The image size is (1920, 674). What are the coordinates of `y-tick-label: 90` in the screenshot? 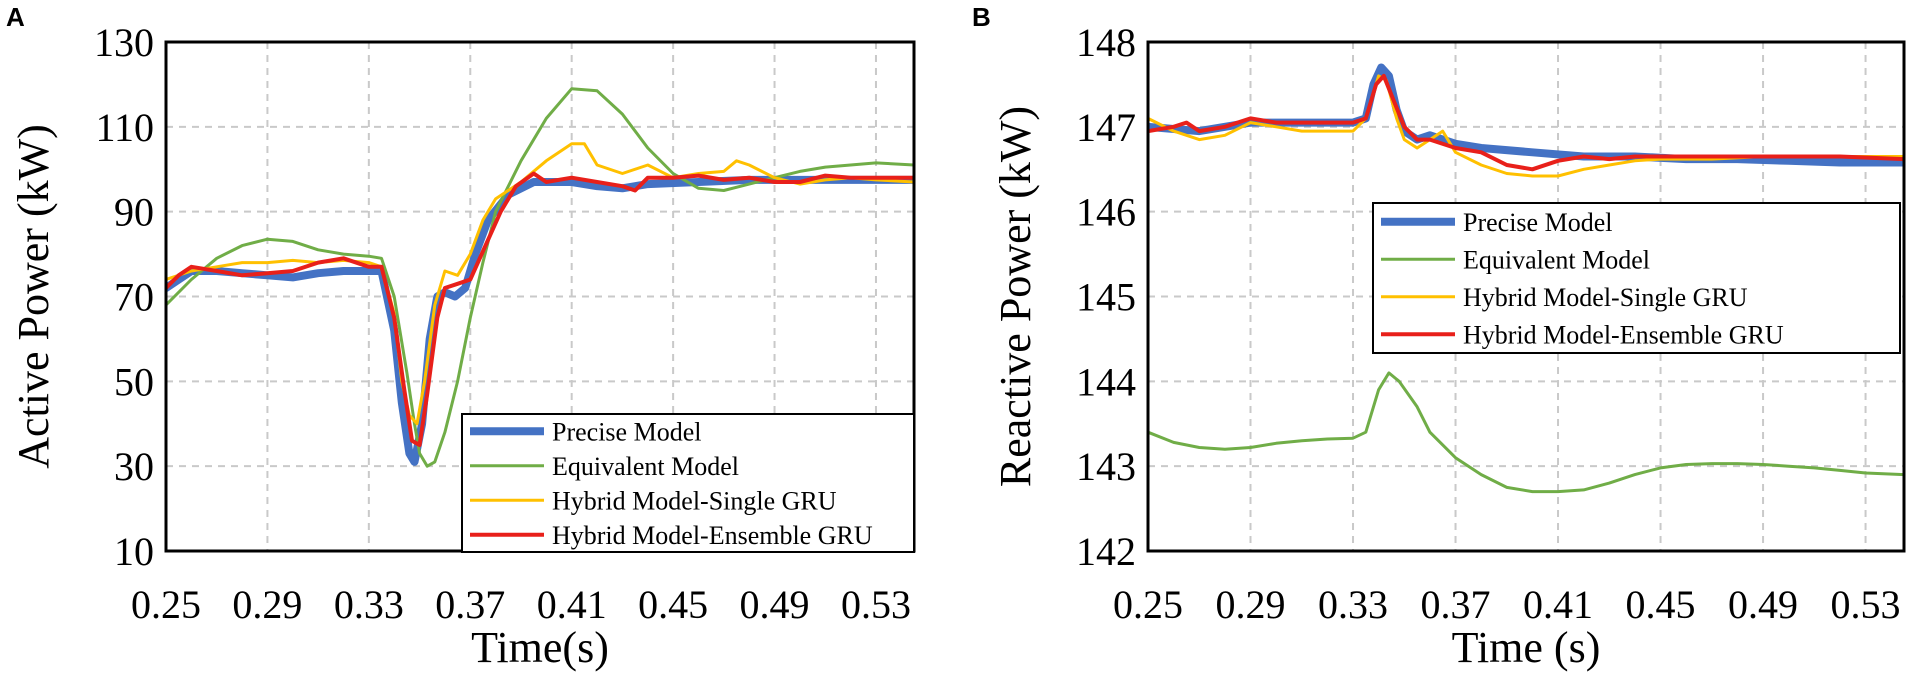 It's located at (134, 212).